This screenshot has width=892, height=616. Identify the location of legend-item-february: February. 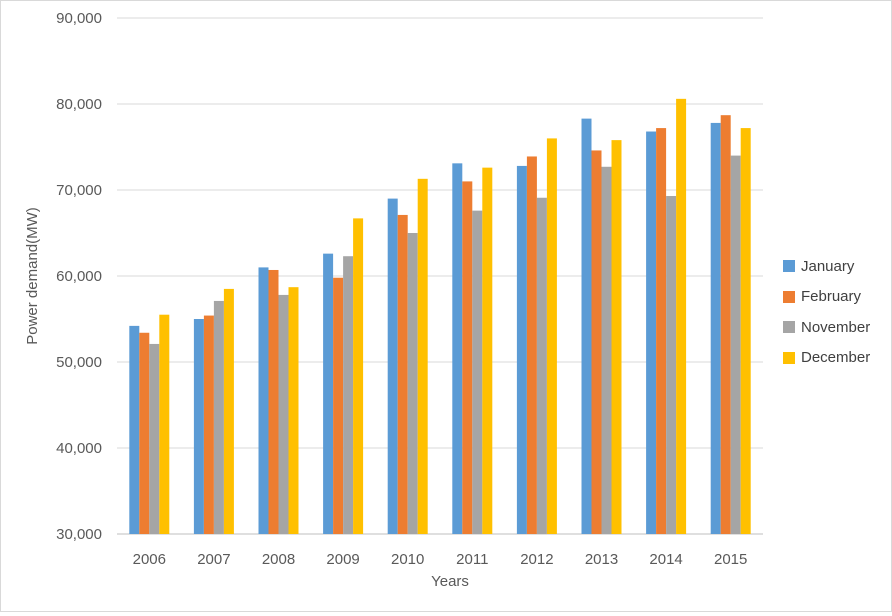
(826, 297).